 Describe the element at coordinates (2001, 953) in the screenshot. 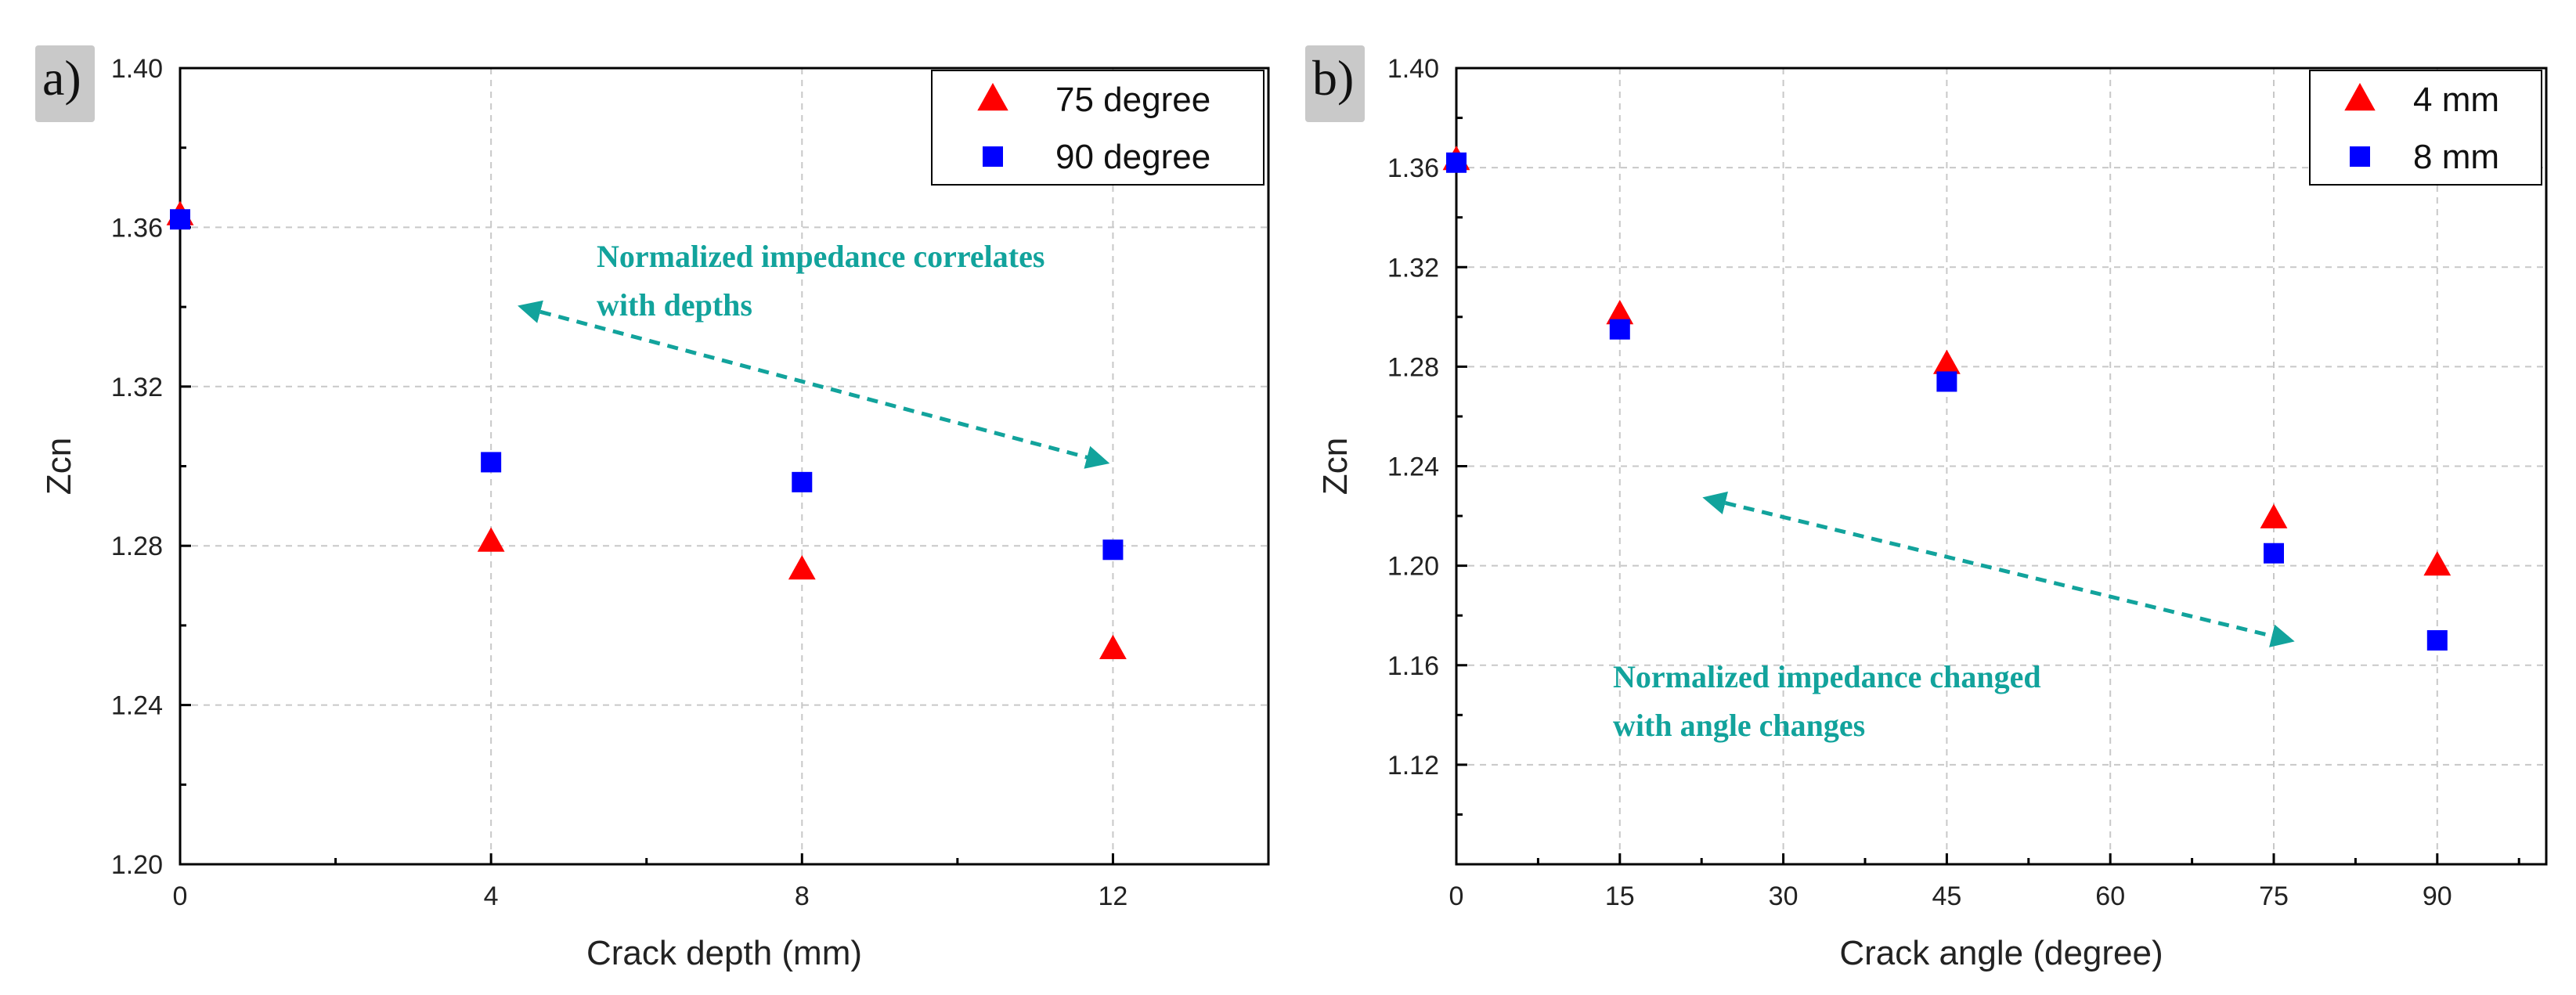

I see `x-axis-title: Crack angle (degree)` at that location.